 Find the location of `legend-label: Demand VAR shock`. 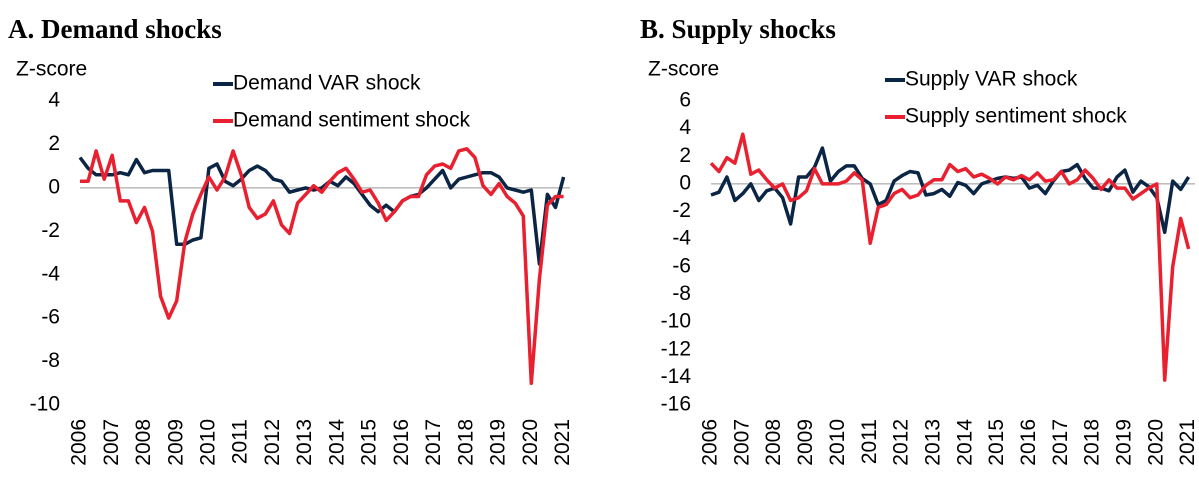

legend-label: Demand VAR shock is located at coordinates (327, 83).